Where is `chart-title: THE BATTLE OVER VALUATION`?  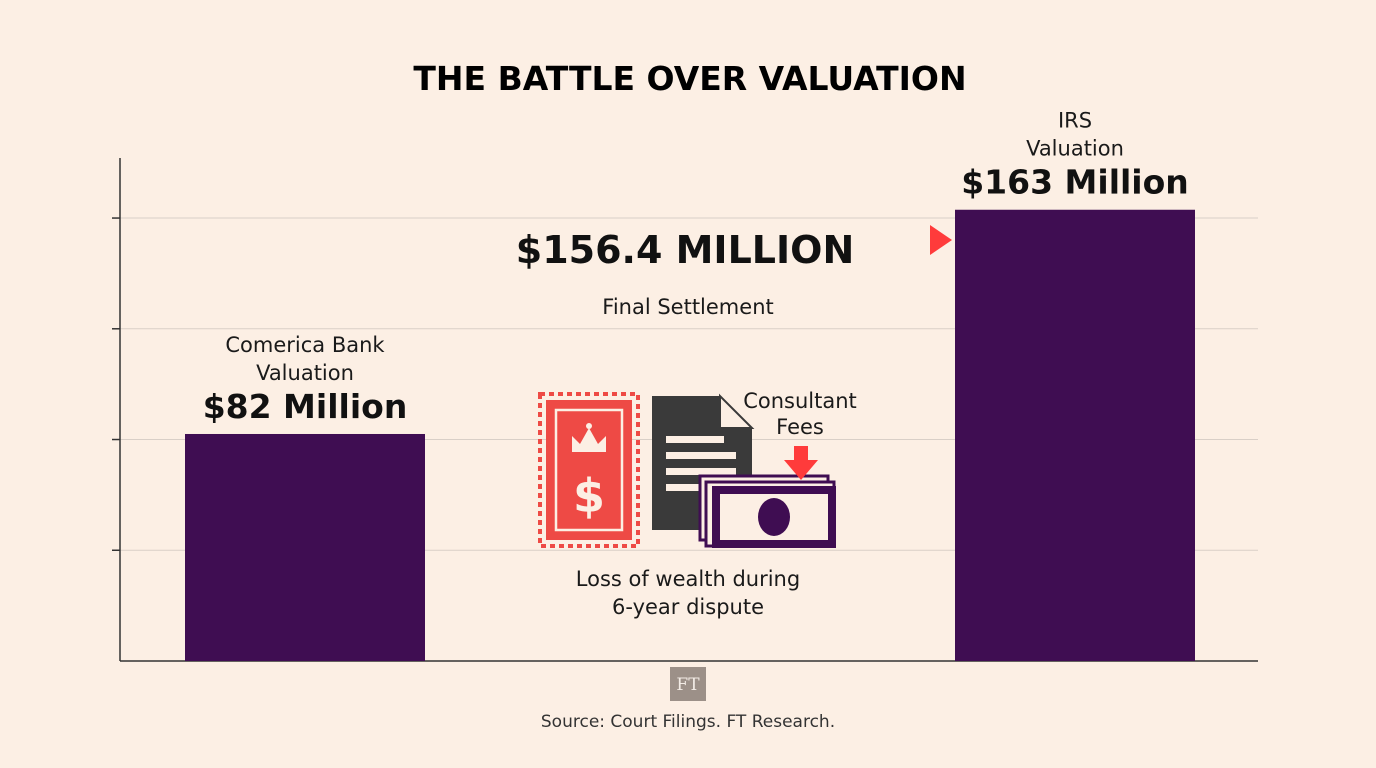 chart-title: THE BATTLE OVER VALUATION is located at coordinates (689, 78).